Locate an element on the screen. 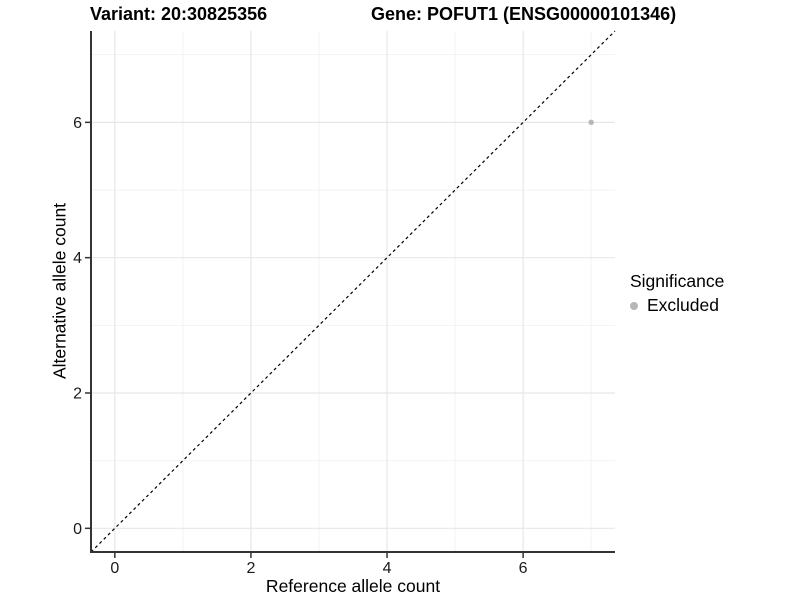  x-tick-label-0: 0 is located at coordinates (114, 568).